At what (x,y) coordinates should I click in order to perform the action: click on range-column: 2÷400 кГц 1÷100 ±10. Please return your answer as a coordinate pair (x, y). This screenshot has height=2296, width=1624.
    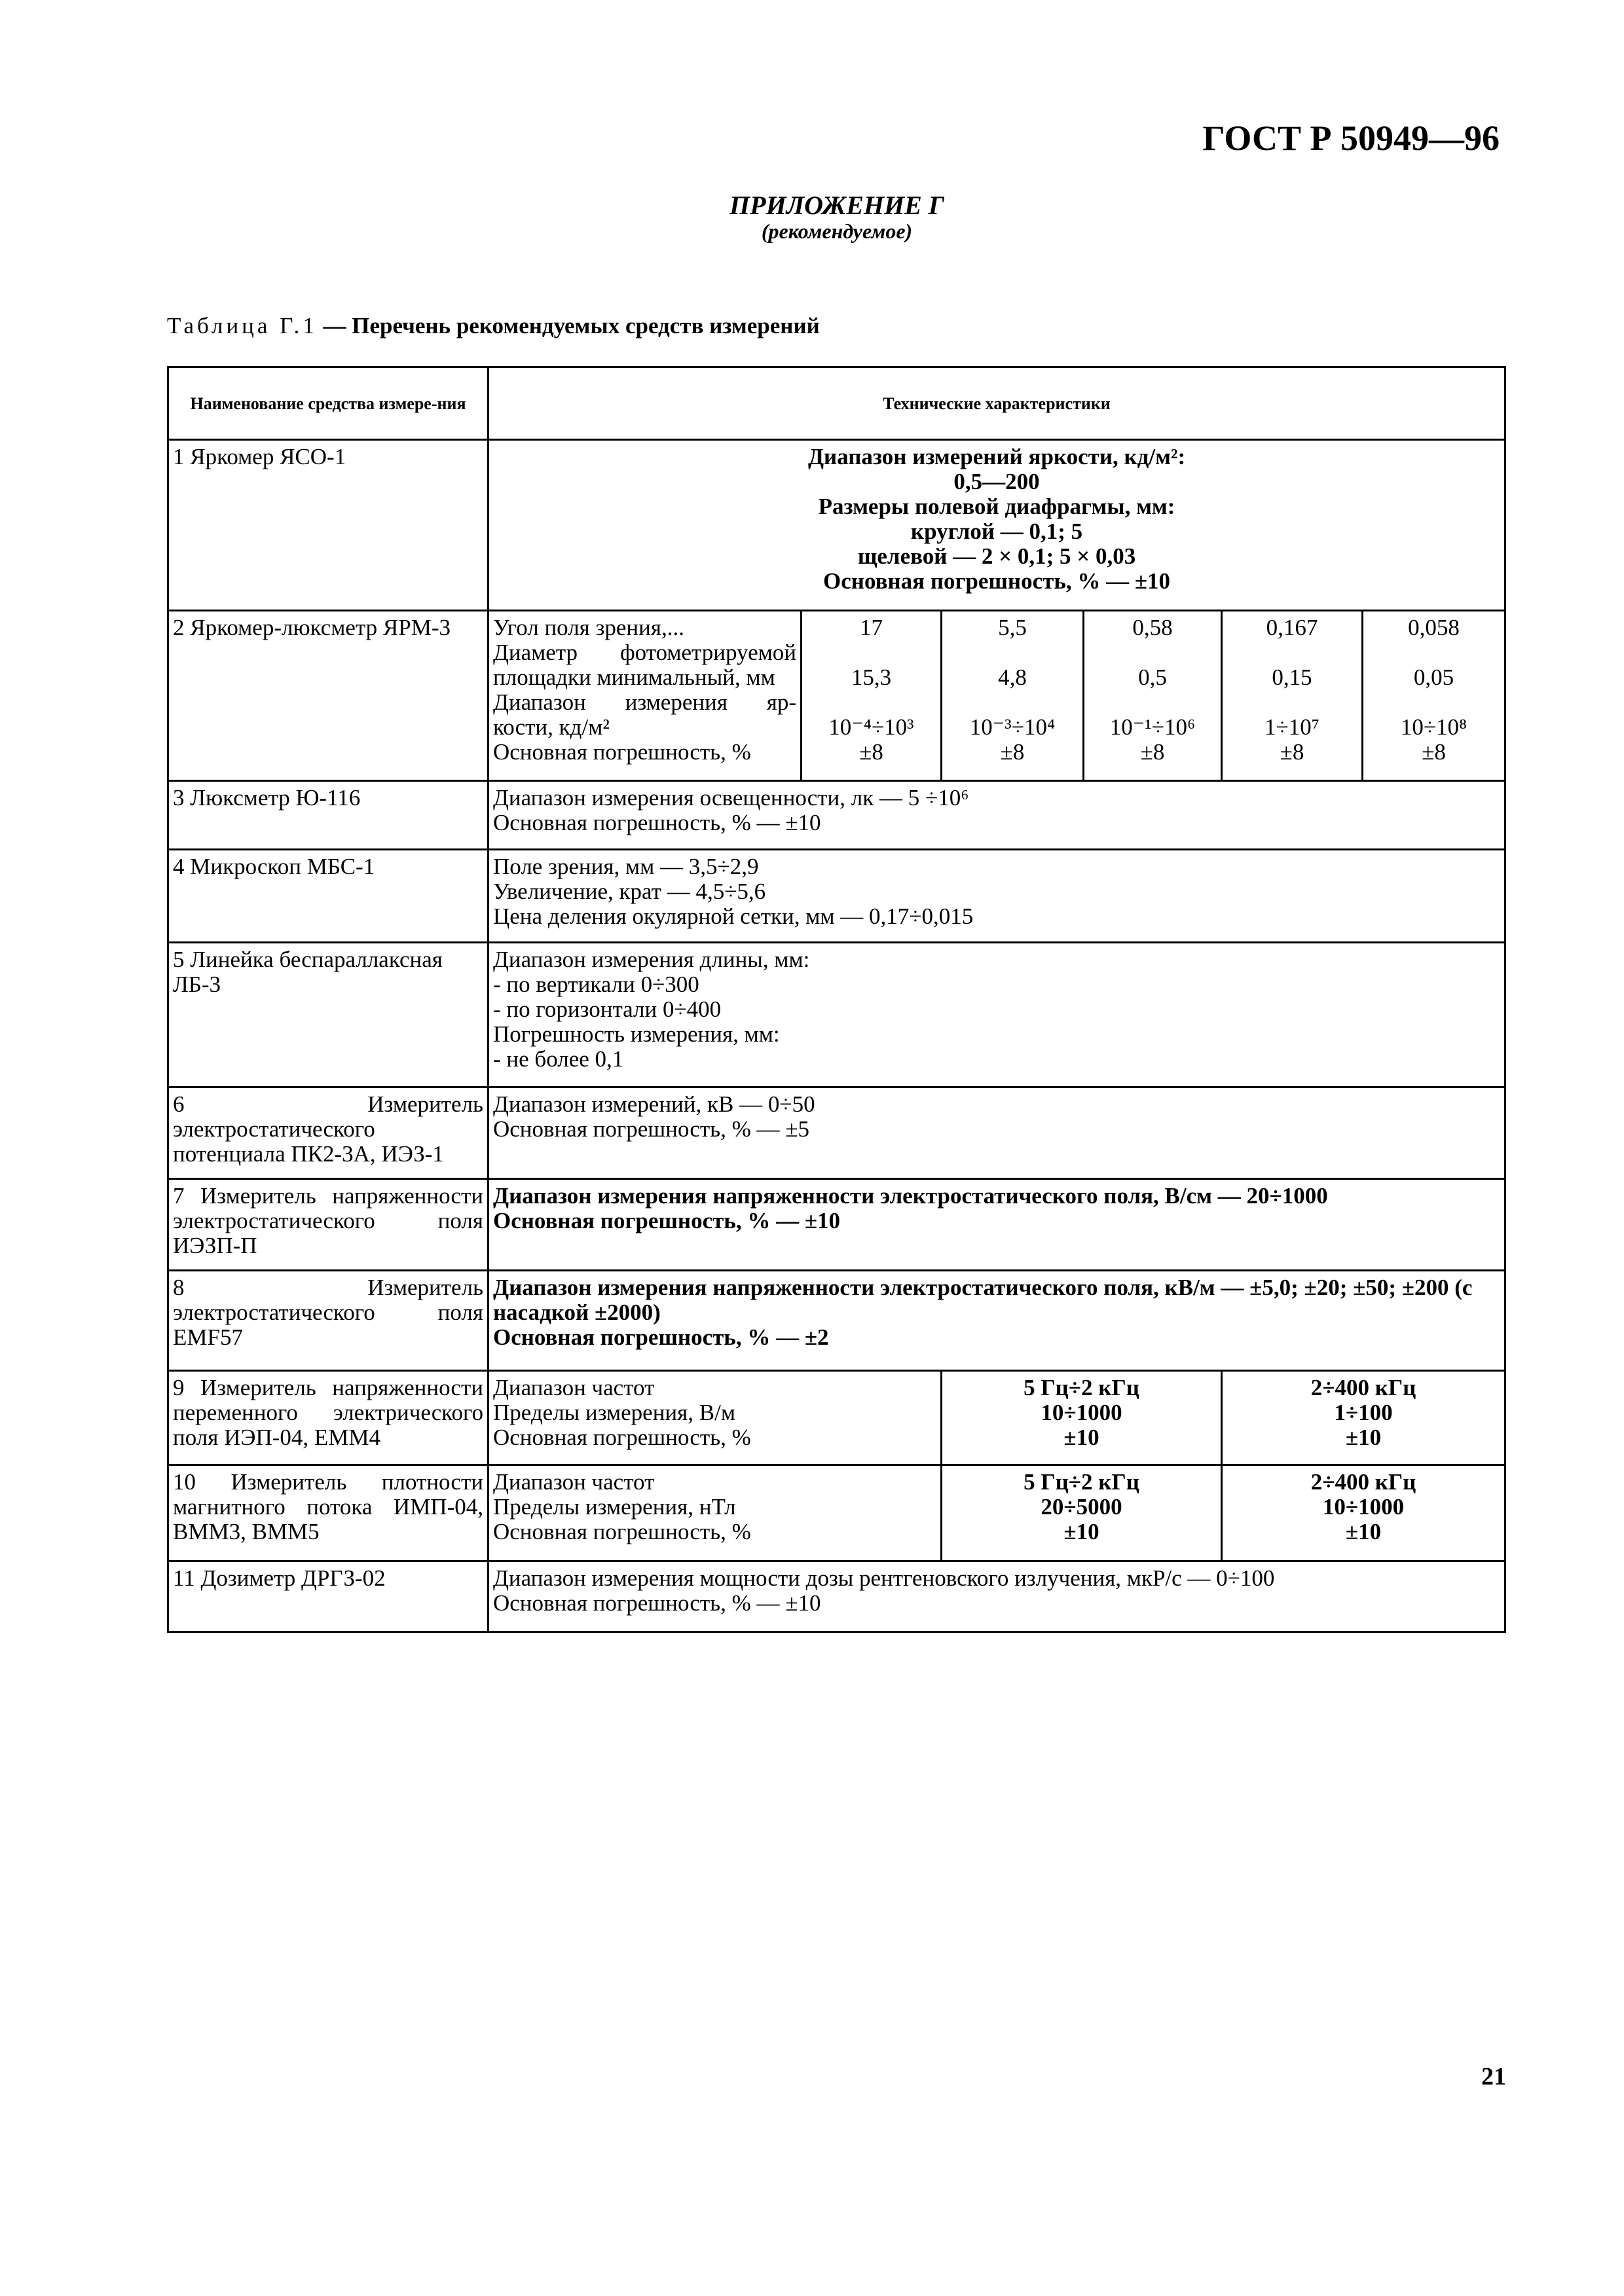
    Looking at the image, I should click on (1363, 1418).